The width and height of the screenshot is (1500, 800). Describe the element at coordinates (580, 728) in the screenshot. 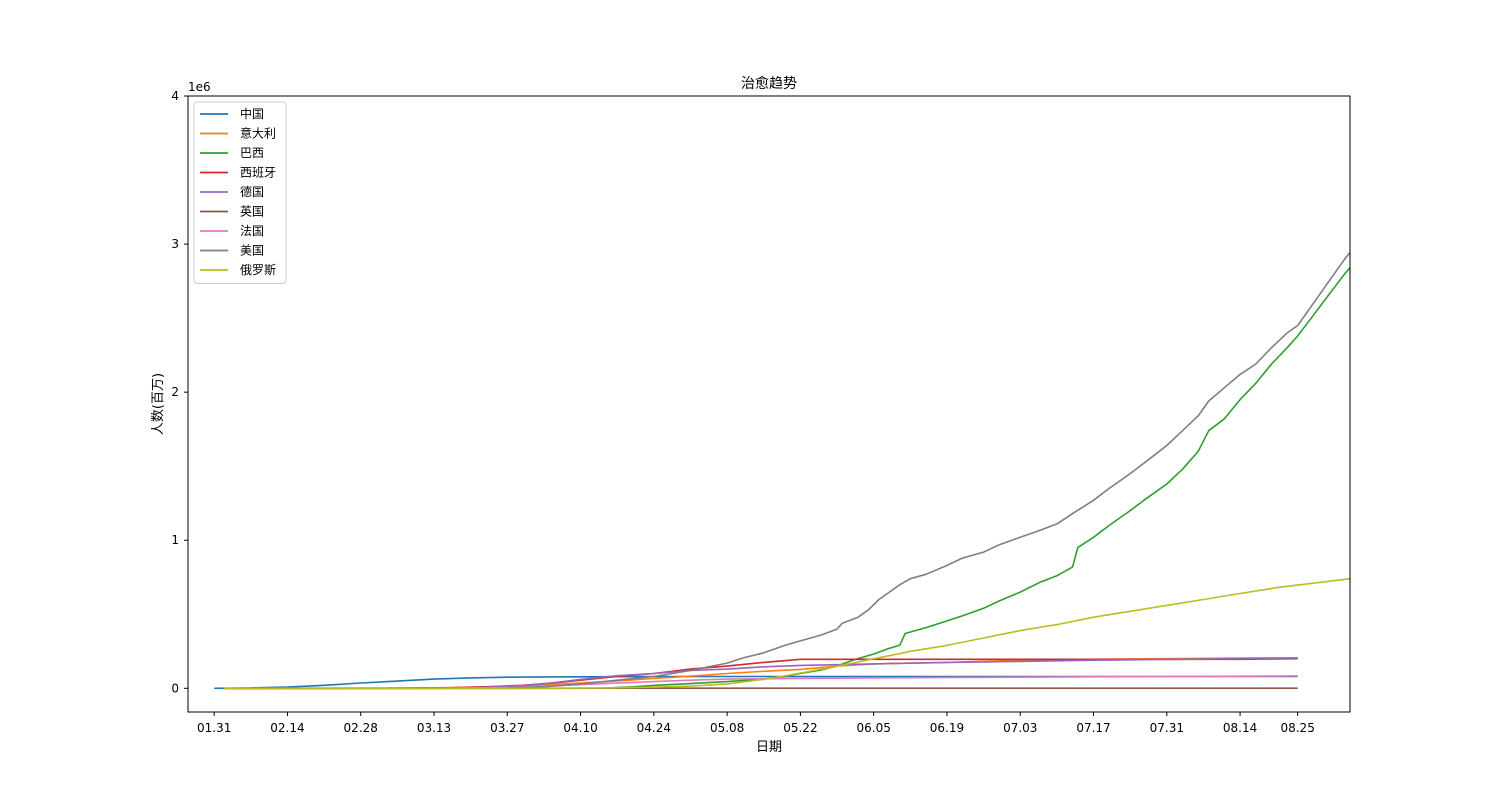

I see `x-tick-label: 04.10` at that location.